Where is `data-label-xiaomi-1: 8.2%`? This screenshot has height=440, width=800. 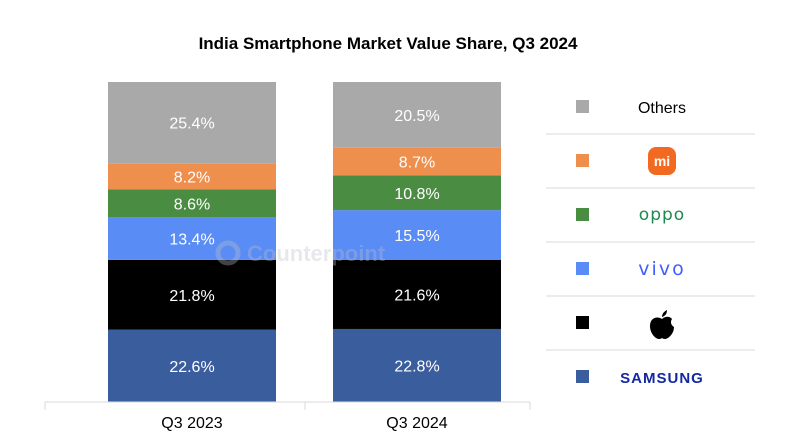 data-label-xiaomi-1: 8.2% is located at coordinates (192, 177).